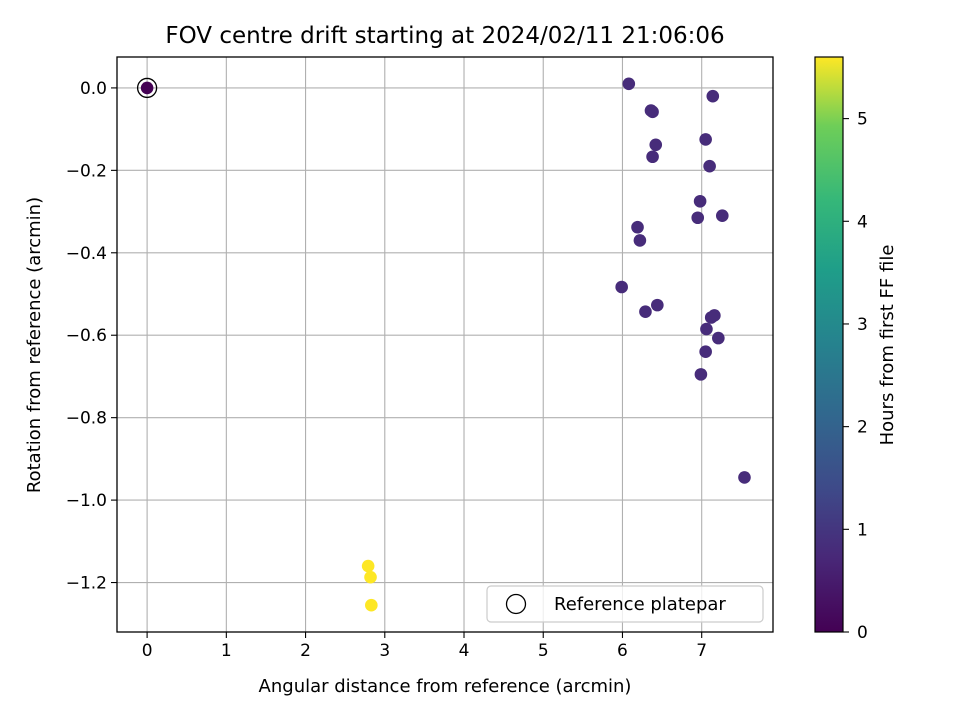 The height and width of the screenshot is (724, 960). Describe the element at coordinates (86, 584) in the screenshot. I see `y-tick-label: −1.2` at that location.